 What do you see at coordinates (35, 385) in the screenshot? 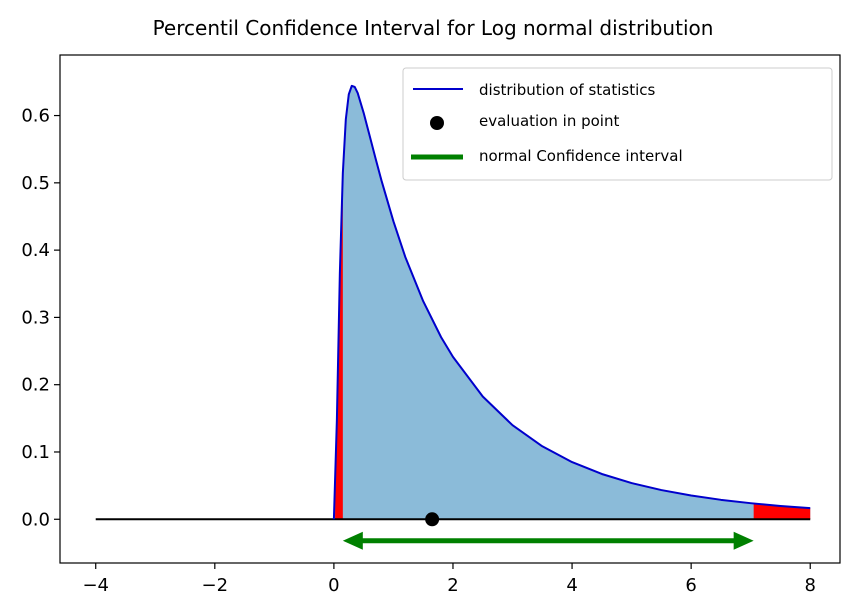
I see `y-tick-label: 0.2` at bounding box center [35, 385].